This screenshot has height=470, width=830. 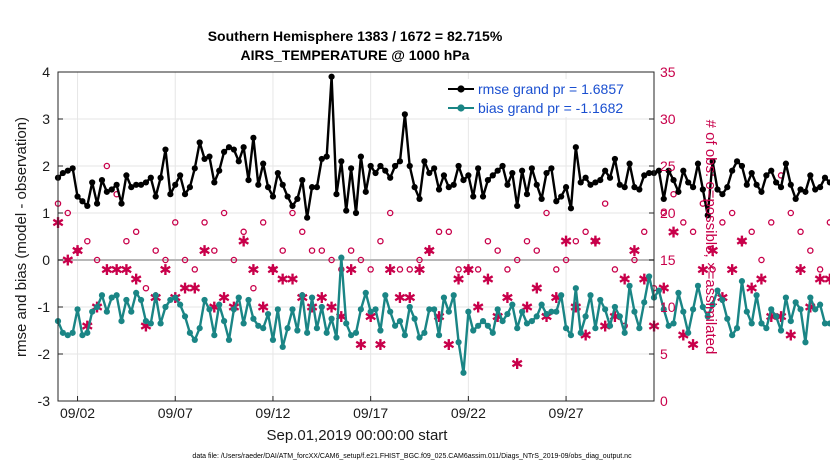 What do you see at coordinates (664, 401) in the screenshot?
I see `y2-tick-label: 0` at bounding box center [664, 401].